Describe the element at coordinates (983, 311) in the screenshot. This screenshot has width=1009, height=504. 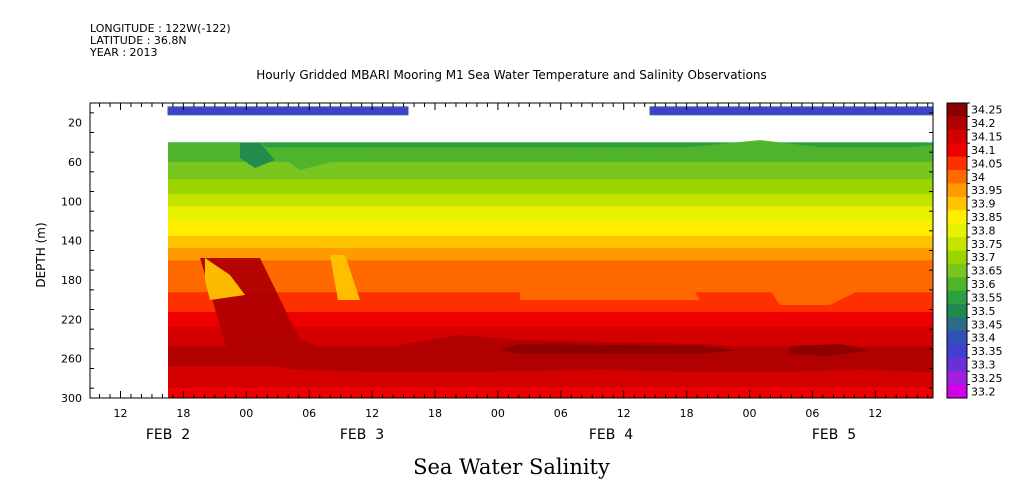
I see `colorbar-label: 33.5` at that location.